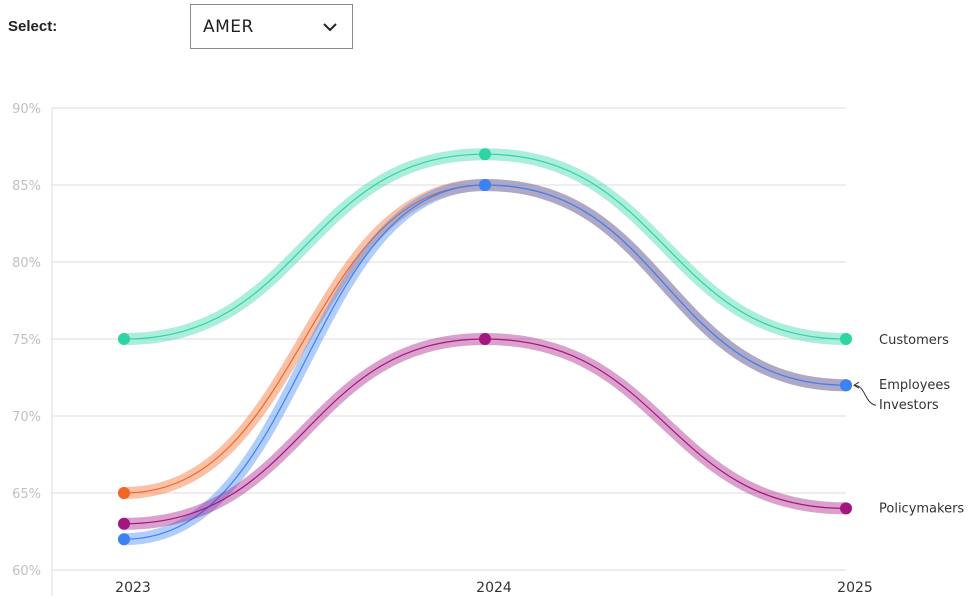 The height and width of the screenshot is (599, 969). I want to click on y-tick-label: 65%, so click(26, 494).